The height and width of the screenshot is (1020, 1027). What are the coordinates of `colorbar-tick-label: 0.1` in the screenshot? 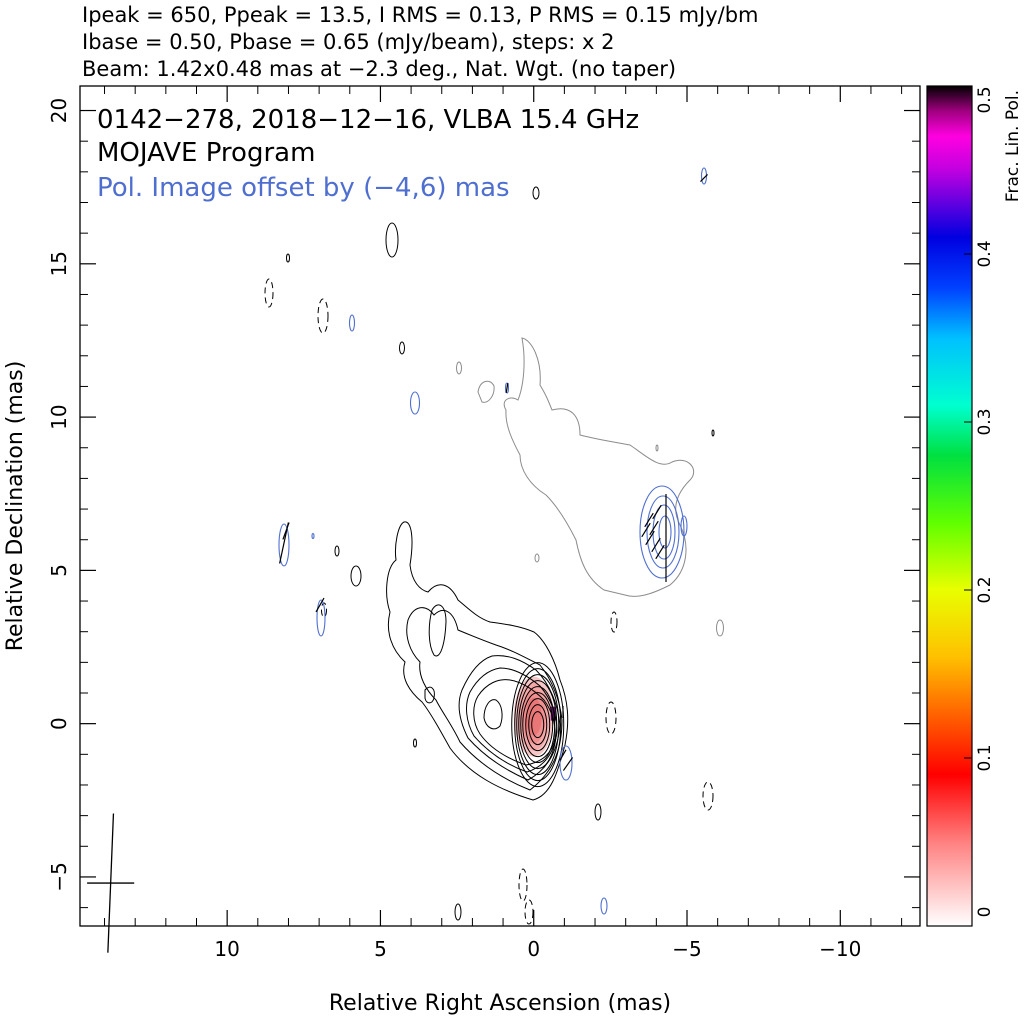 It's located at (985, 757).